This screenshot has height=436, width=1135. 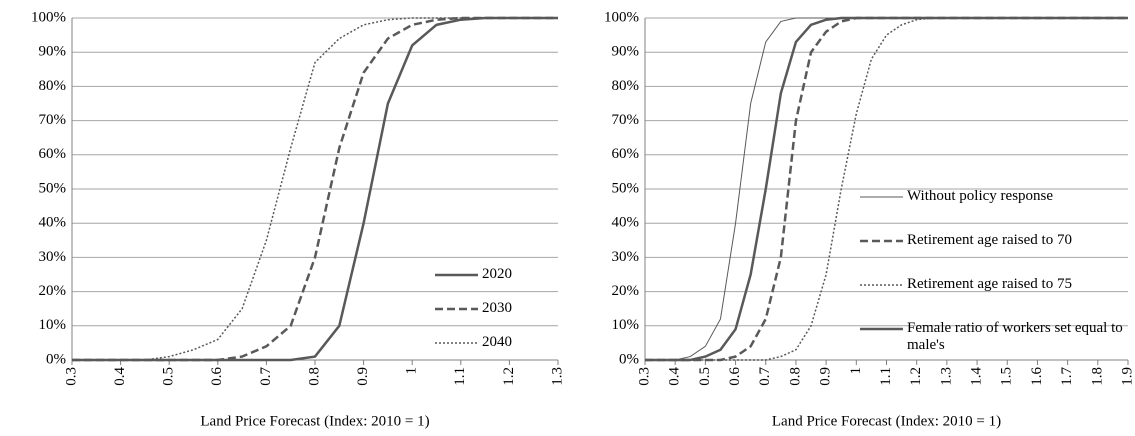 I want to click on x-tick-label: 1.8, so click(x=1097, y=376).